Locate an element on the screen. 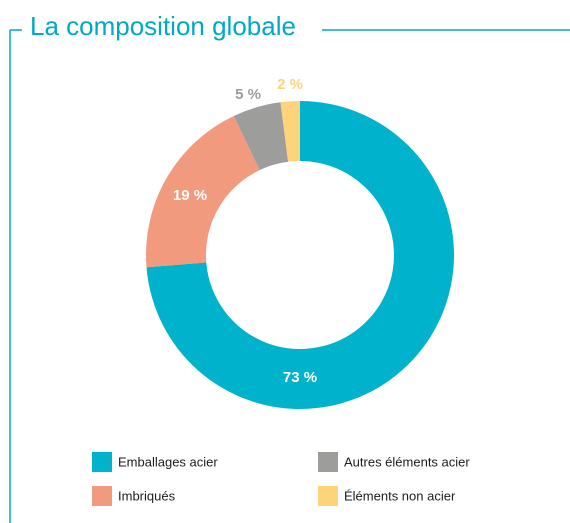  legend-label: Emballages acier is located at coordinates (168, 461).